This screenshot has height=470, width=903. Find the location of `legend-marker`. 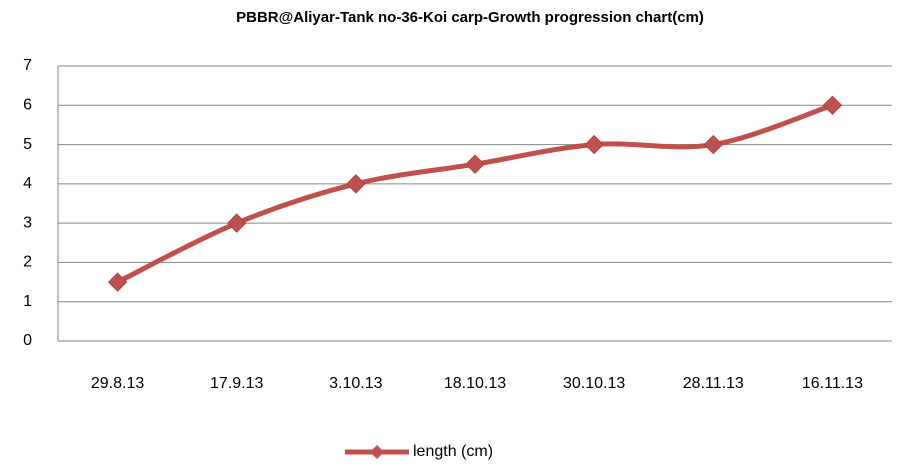

legend-marker is located at coordinates (377, 452).